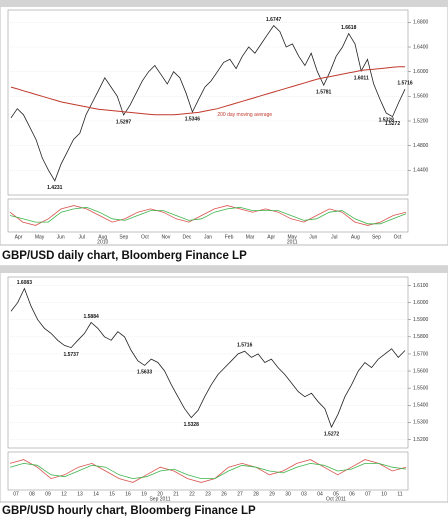 Image resolution: width=448 pixels, height=521 pixels. Describe the element at coordinates (165, 237) in the screenshot. I see `x-tick-label: Nov` at that location.